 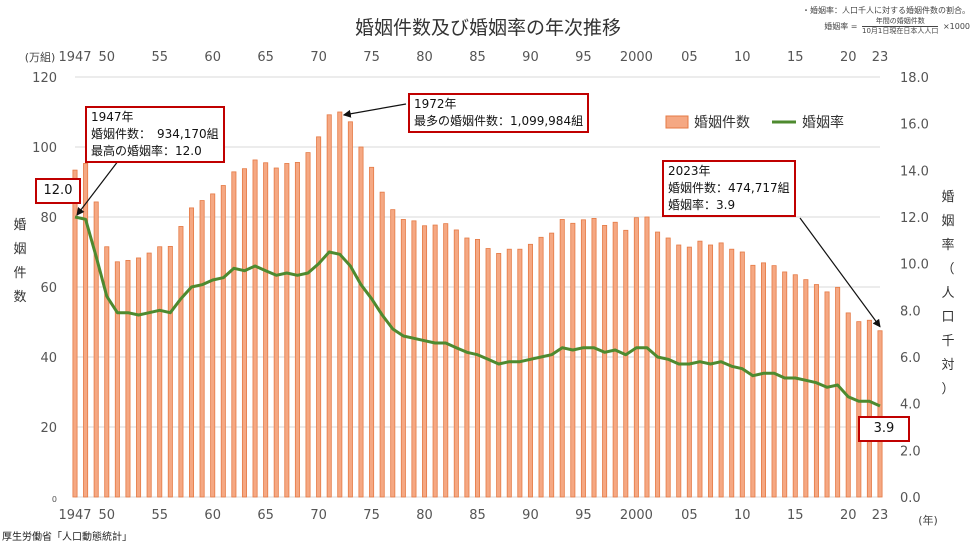 I want to click on axis-label-char: 千, so click(x=948, y=341).